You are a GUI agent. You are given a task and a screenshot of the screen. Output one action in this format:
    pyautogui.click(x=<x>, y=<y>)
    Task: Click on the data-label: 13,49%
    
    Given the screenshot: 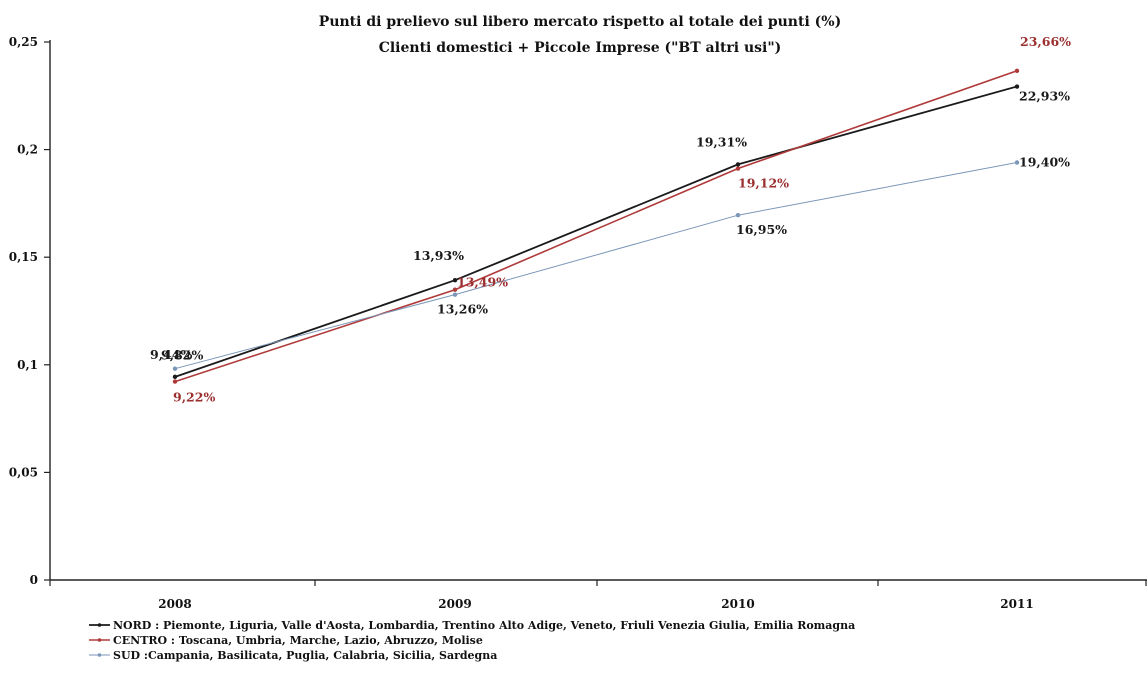 What is the action you would take?
    pyautogui.click(x=482, y=282)
    